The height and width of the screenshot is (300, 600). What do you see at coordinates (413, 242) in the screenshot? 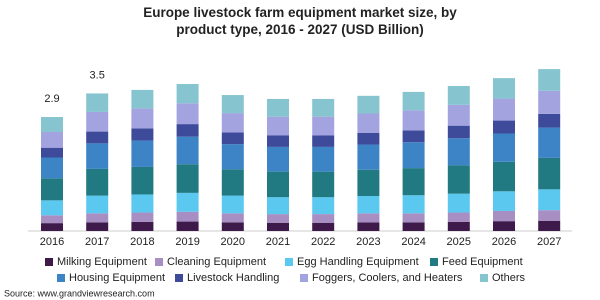
I see `x-tick-label: 2024` at bounding box center [413, 242].